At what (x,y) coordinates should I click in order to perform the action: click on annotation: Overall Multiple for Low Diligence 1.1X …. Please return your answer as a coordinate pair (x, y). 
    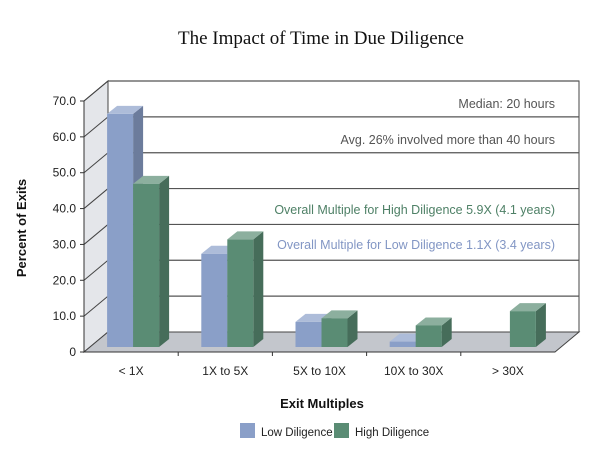
    Looking at the image, I should click on (416, 245).